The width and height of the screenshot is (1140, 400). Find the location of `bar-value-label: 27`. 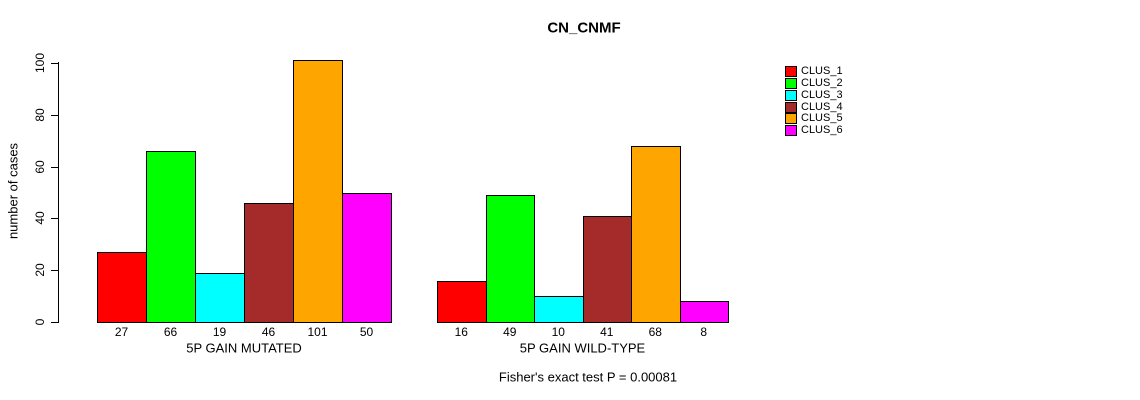

bar-value-label: 27 is located at coordinates (121, 332).